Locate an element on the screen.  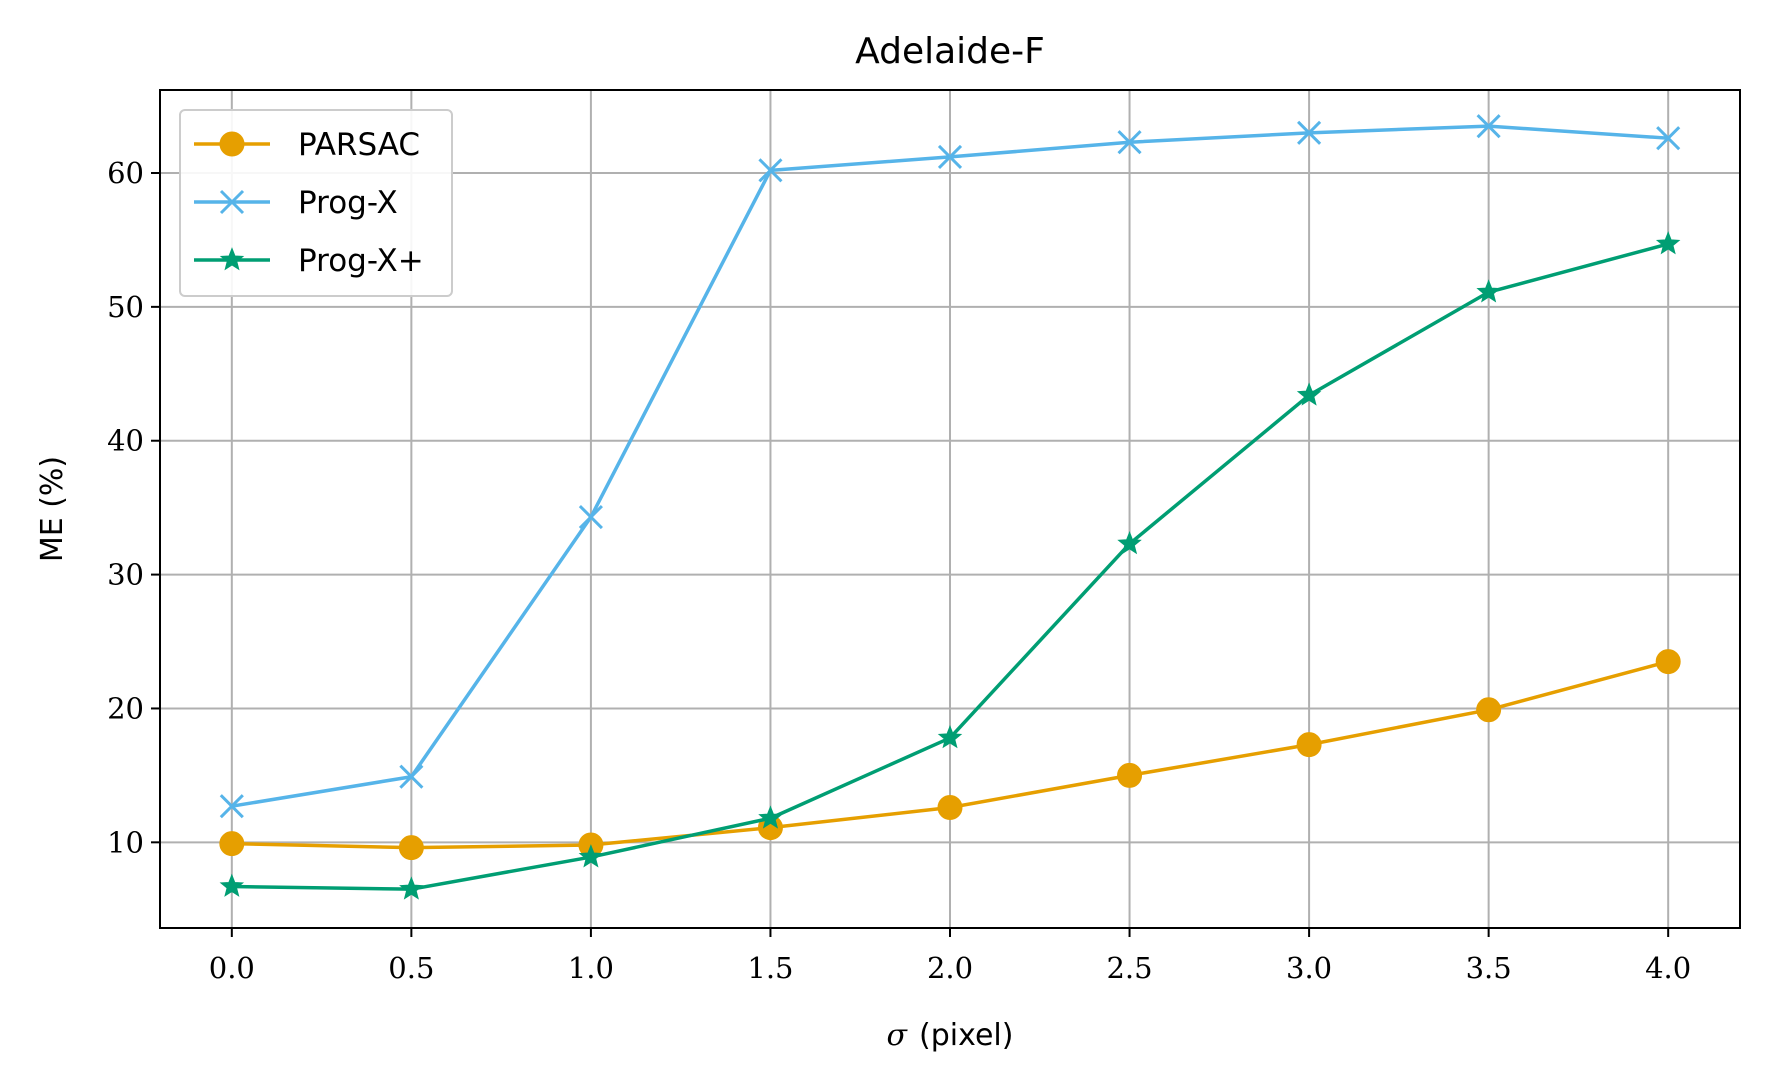
x-tick-label: 0.0 is located at coordinates (232, 968).